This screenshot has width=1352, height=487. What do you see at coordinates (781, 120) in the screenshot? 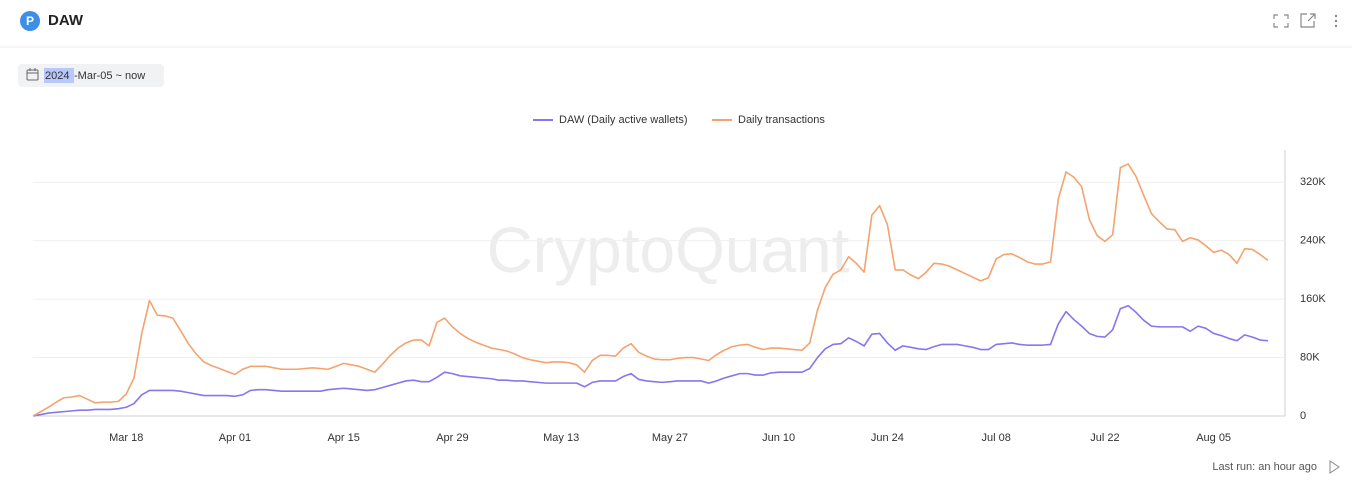
I see `legend-label: Daily transactions` at bounding box center [781, 120].